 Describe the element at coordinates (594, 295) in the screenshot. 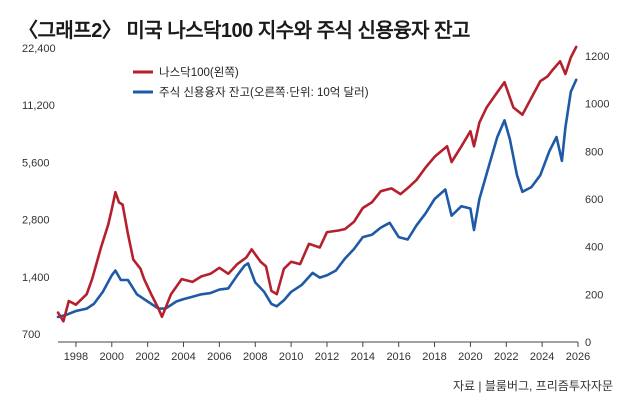

I see `y-right-tick-label: 200` at that location.